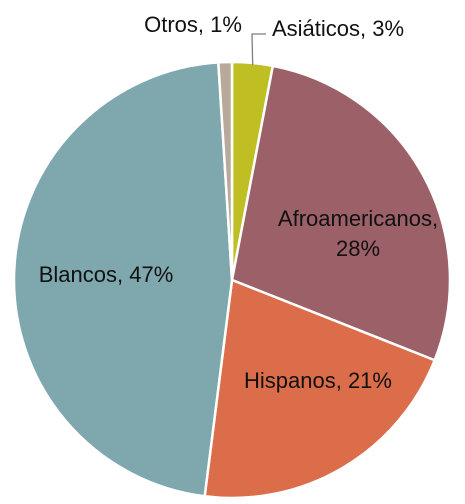 The image size is (465, 504). I want to click on slice-label-blancos: Blancos, 47%, so click(106, 274).